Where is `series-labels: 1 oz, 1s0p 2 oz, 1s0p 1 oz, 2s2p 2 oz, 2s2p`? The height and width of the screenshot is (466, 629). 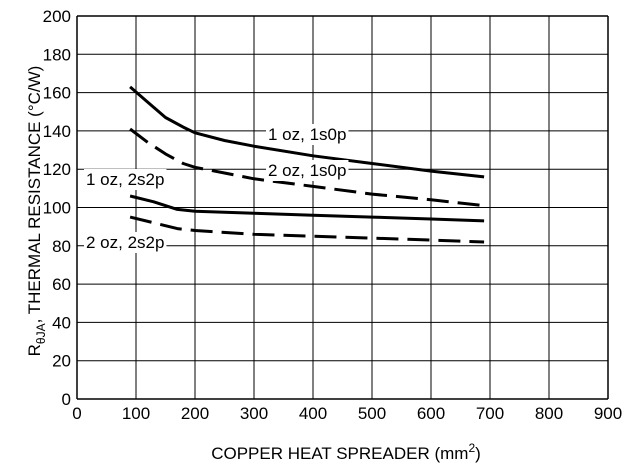 series-labels: 1 oz, 1s0p 2 oz, 1s0p 1 oz, 2s2p 2 oz, 2s2p is located at coordinates (216, 188).